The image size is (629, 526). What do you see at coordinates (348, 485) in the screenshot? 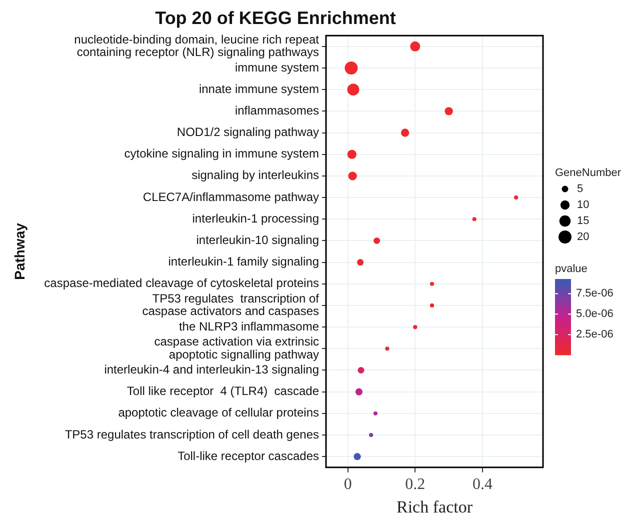
I see `x-tick-label: 0` at bounding box center [348, 485].